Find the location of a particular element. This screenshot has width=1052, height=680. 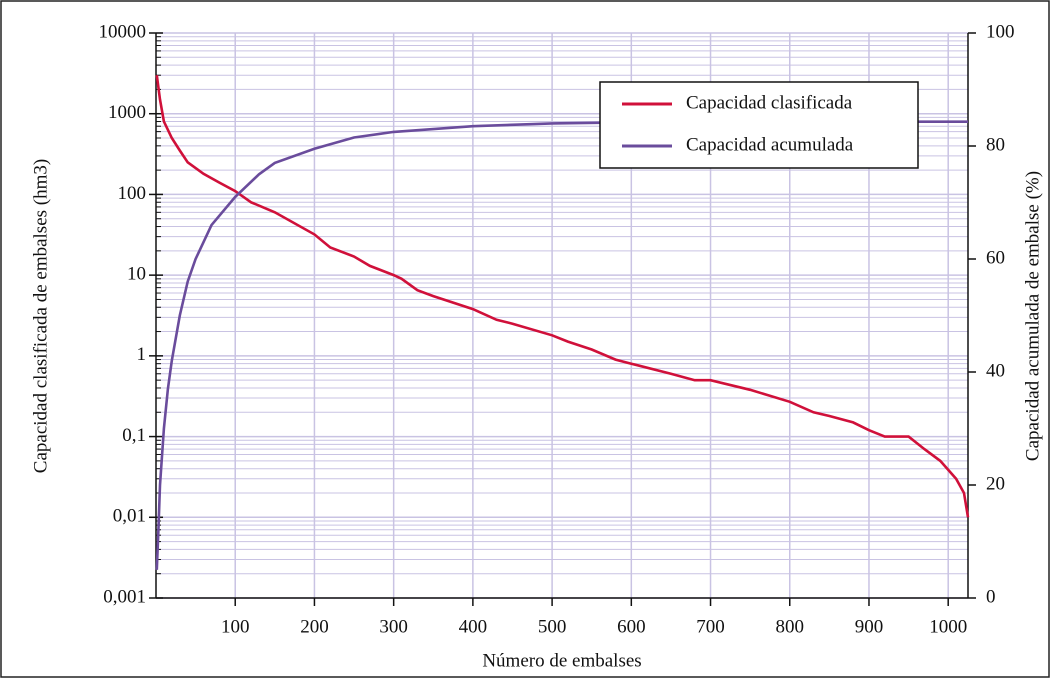

y-tick-label: 0,1 is located at coordinates (134, 435).